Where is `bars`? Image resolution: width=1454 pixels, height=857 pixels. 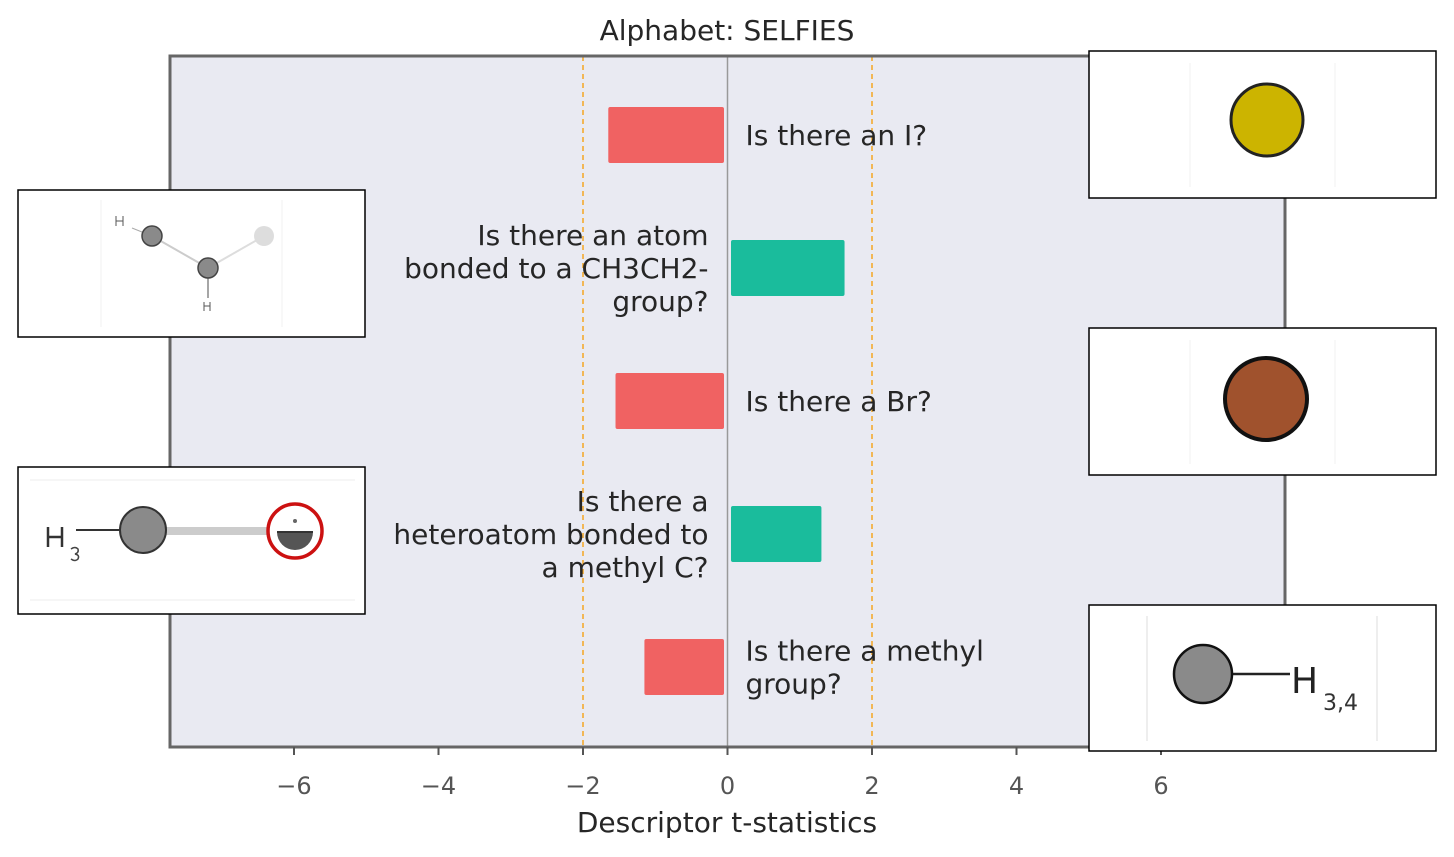
bars is located at coordinates (726, 401).